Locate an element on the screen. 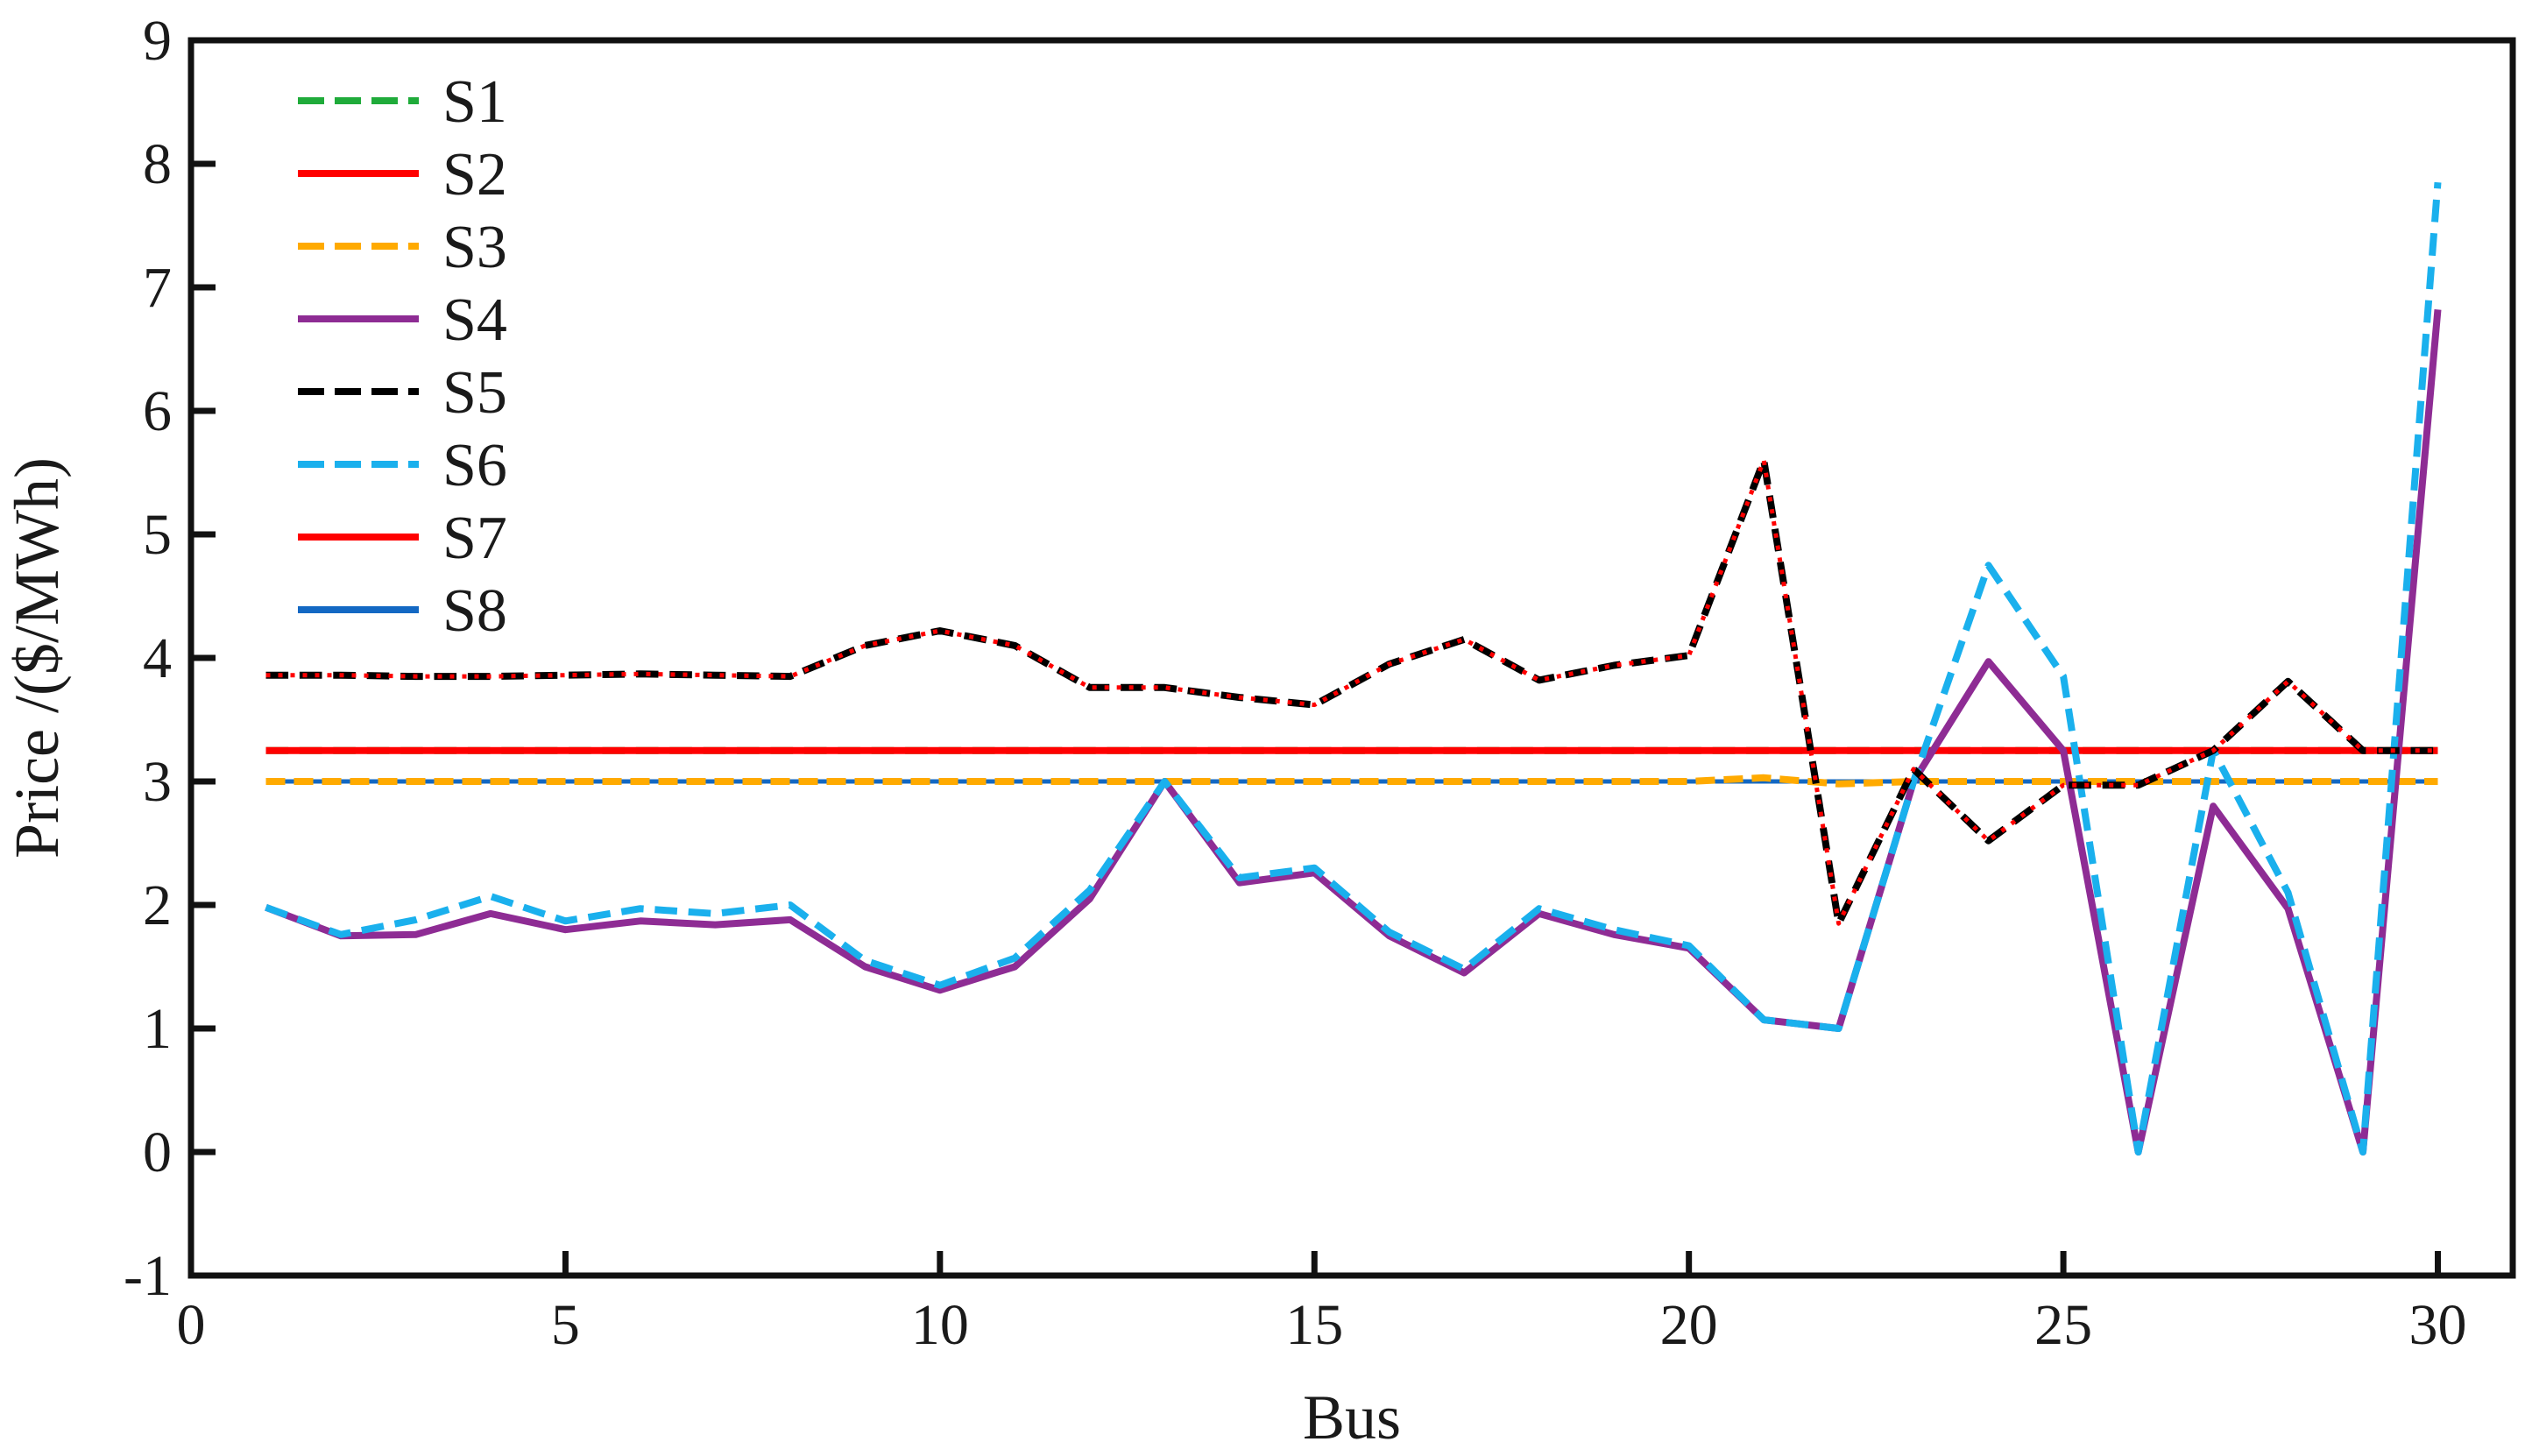 Image resolution: width=2525 pixels, height=1456 pixels. legend-label: S2 is located at coordinates (474, 175).